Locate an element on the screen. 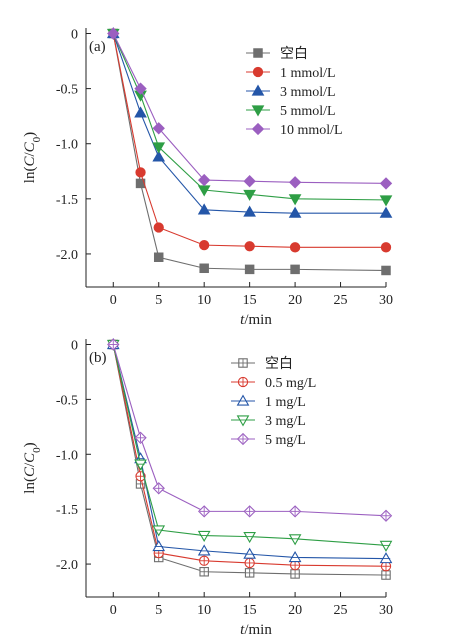  panel-label: (b) is located at coordinates (98, 358).